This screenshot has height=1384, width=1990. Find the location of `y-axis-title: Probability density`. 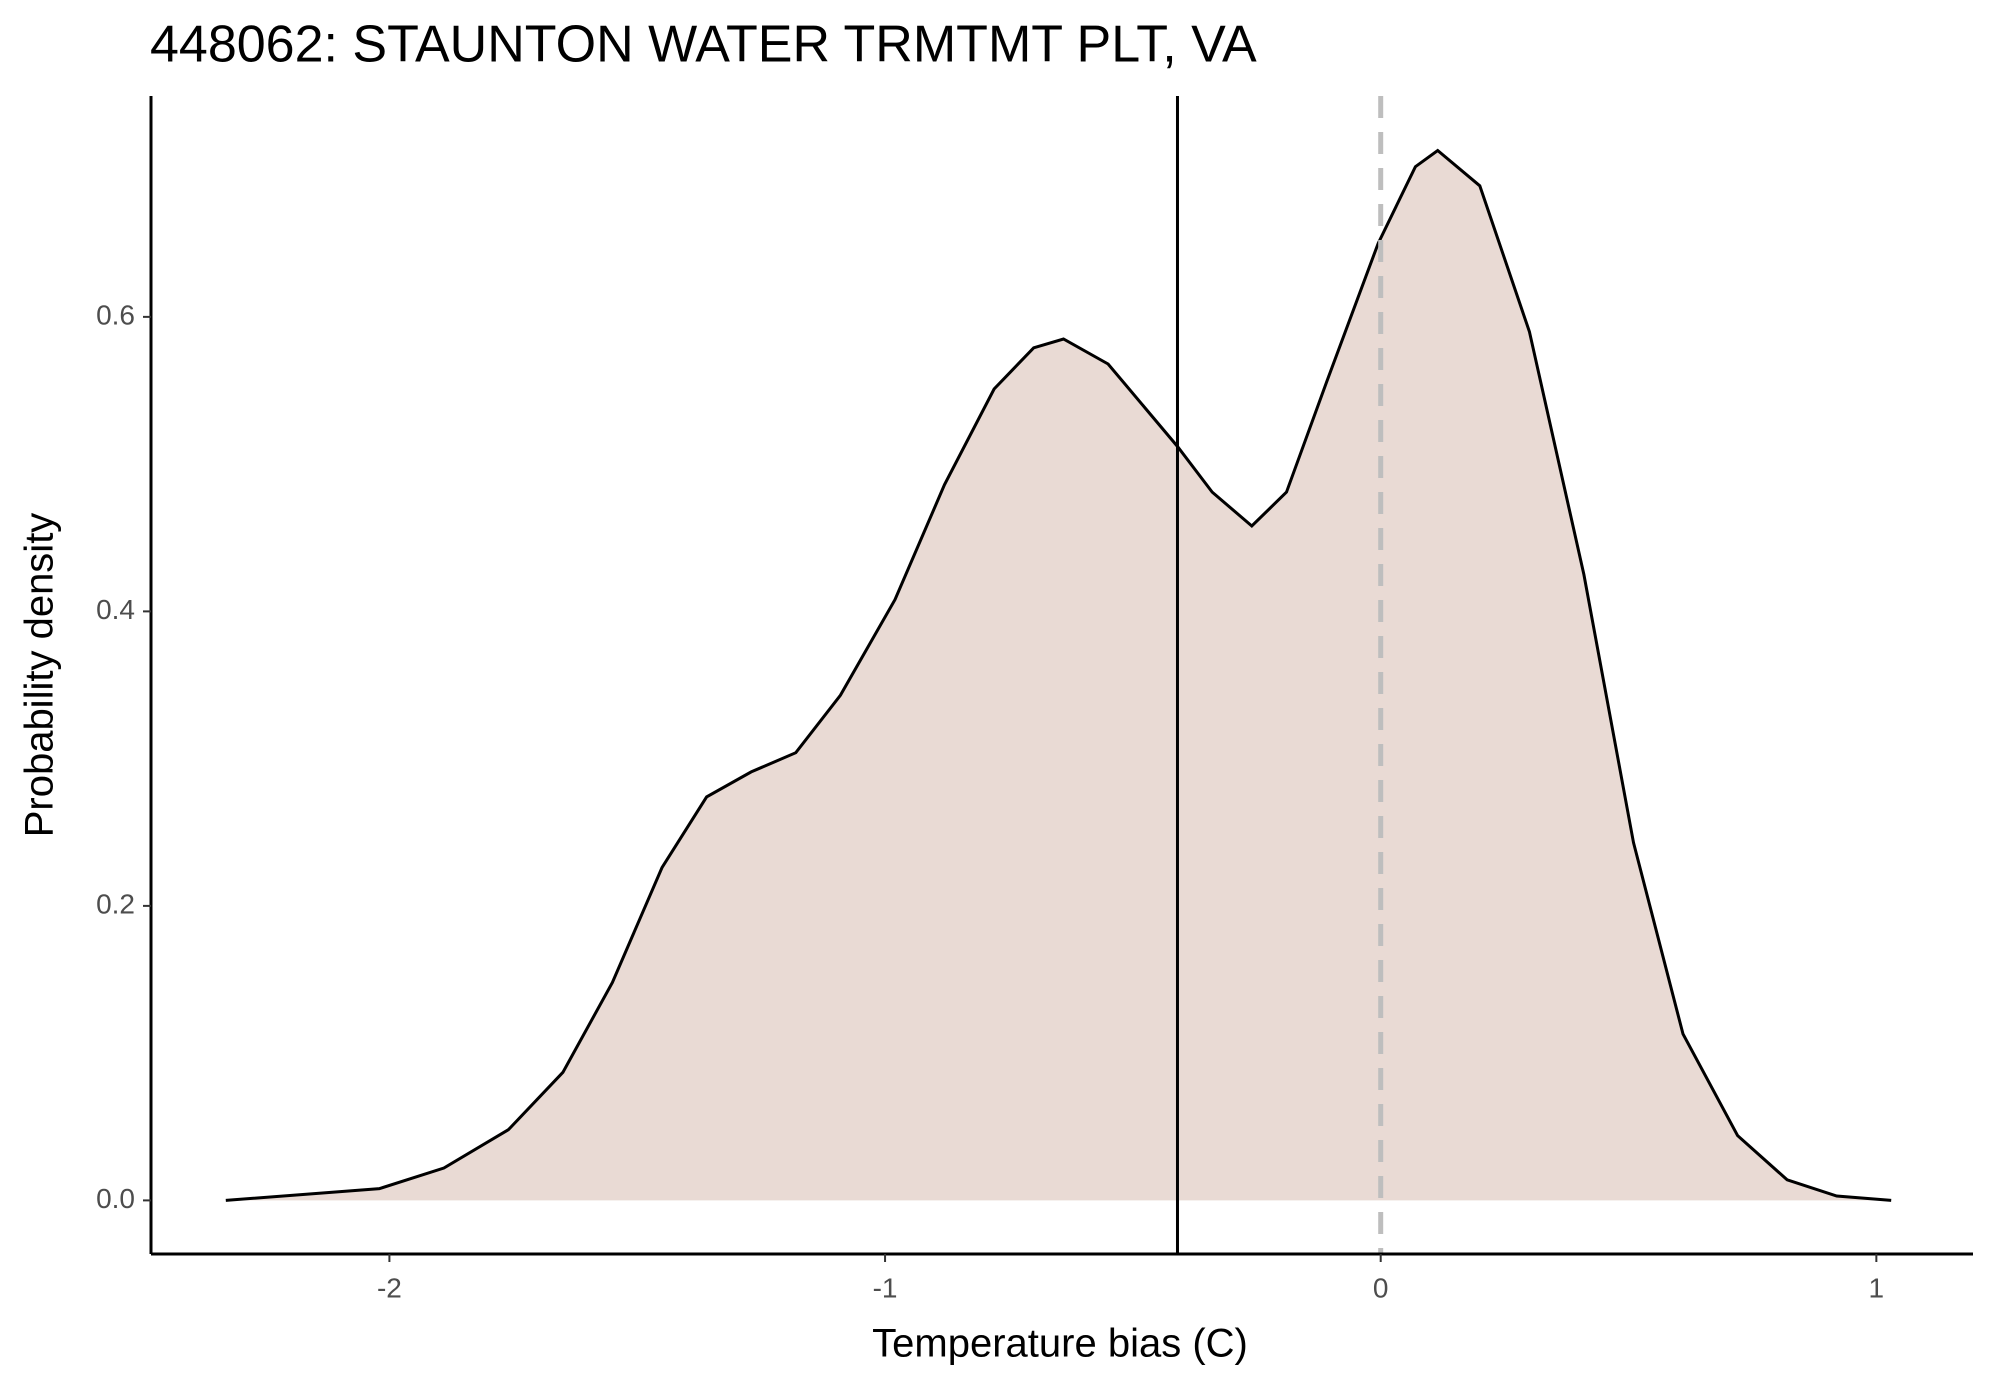

y-axis-title: Probability density is located at coordinates (40, 675).